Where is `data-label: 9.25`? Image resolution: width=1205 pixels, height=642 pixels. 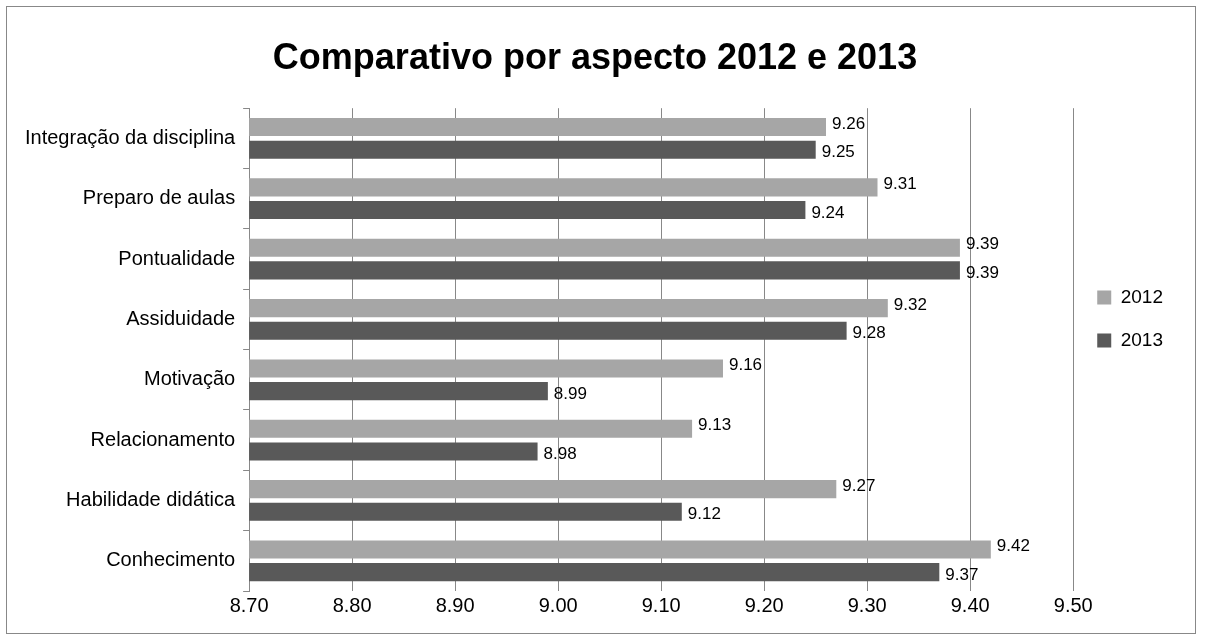 data-label: 9.25 is located at coordinates (838, 152).